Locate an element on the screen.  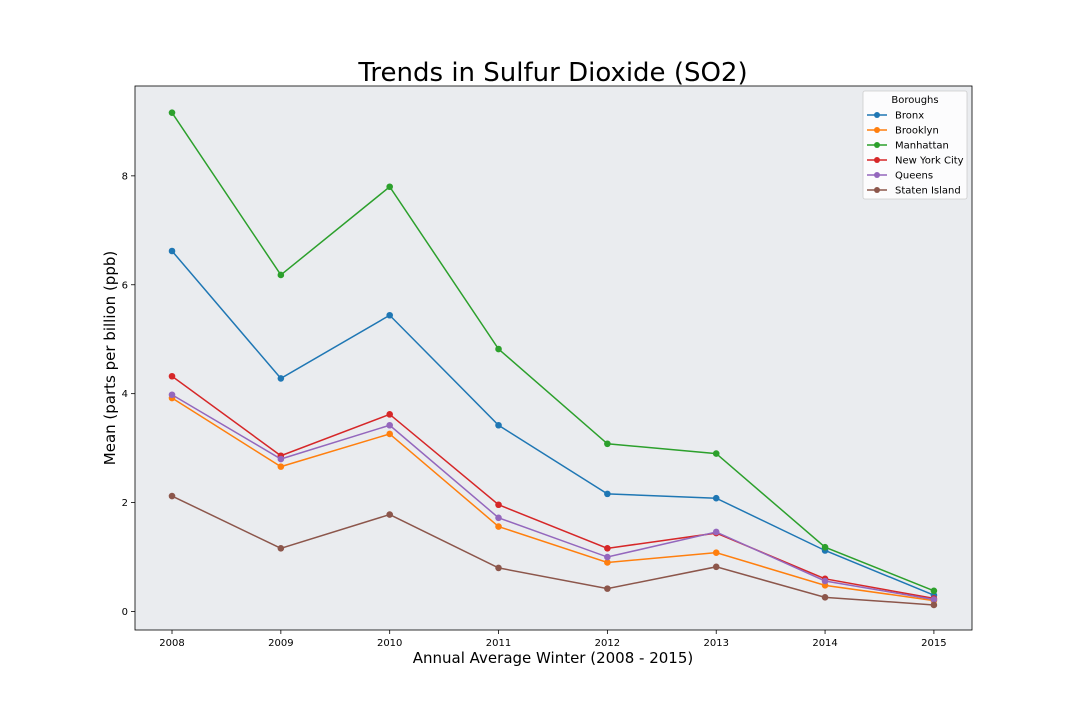
y-tick-label: 2 is located at coordinates (125, 503).